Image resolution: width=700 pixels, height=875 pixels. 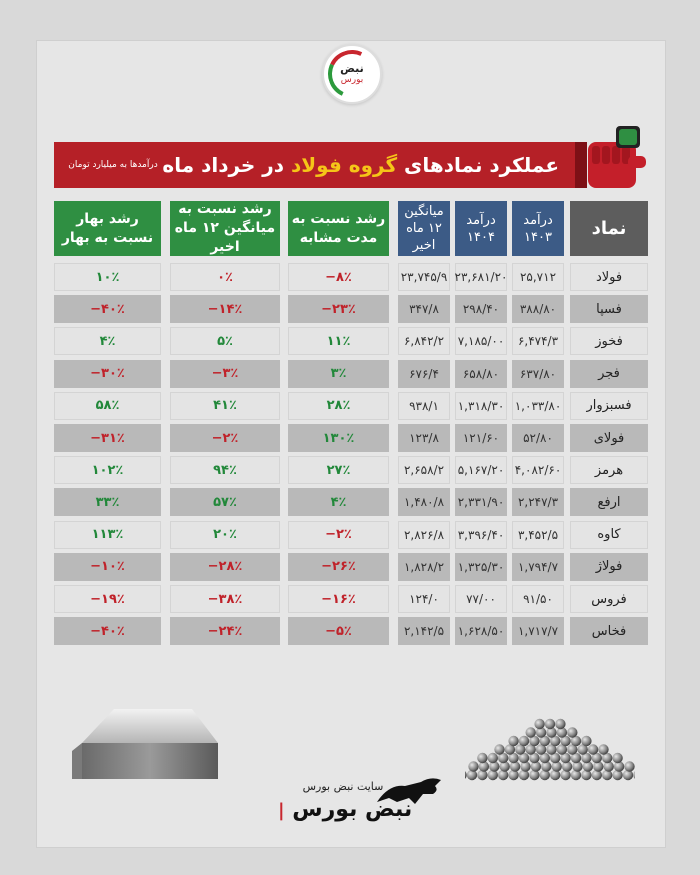 I want to click on cell-avg12: ۲,۶۵۸/۲, so click(x=424, y=470).